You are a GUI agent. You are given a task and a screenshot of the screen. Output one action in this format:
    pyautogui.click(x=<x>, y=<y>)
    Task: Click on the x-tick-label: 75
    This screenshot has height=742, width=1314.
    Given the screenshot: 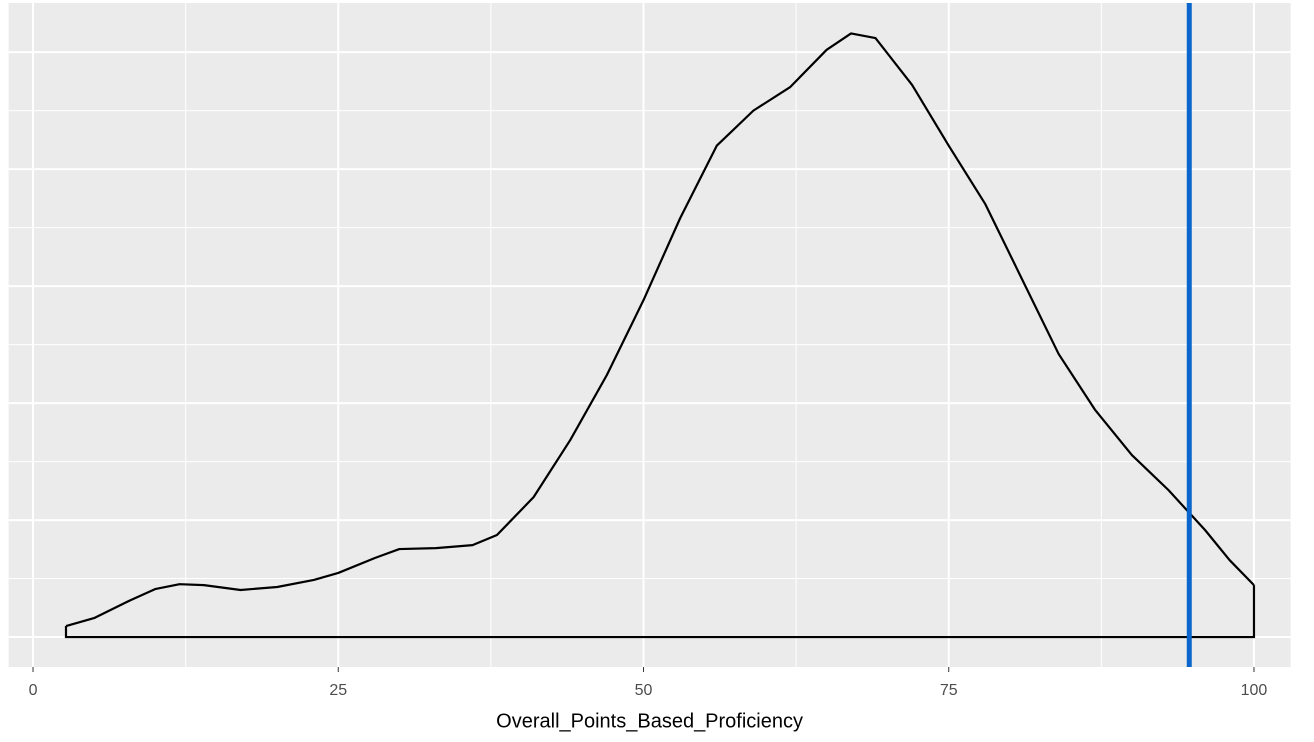 What is the action you would take?
    pyautogui.click(x=949, y=690)
    